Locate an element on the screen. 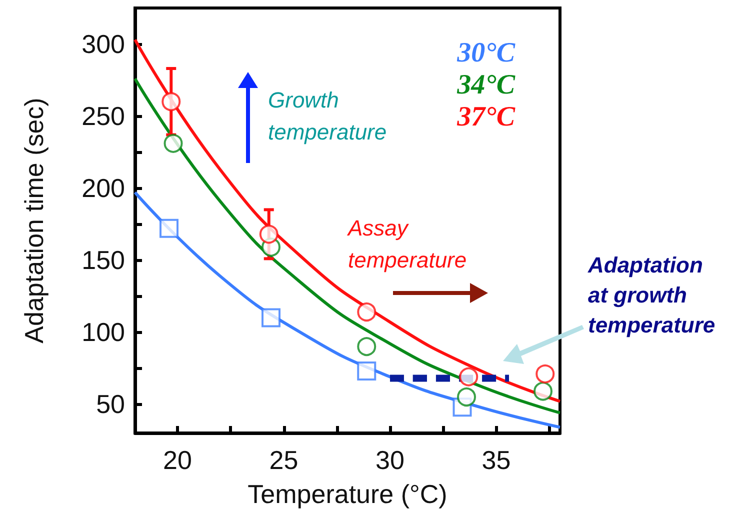 The image size is (748, 512). text: 30°C is located at coordinates (486, 53).